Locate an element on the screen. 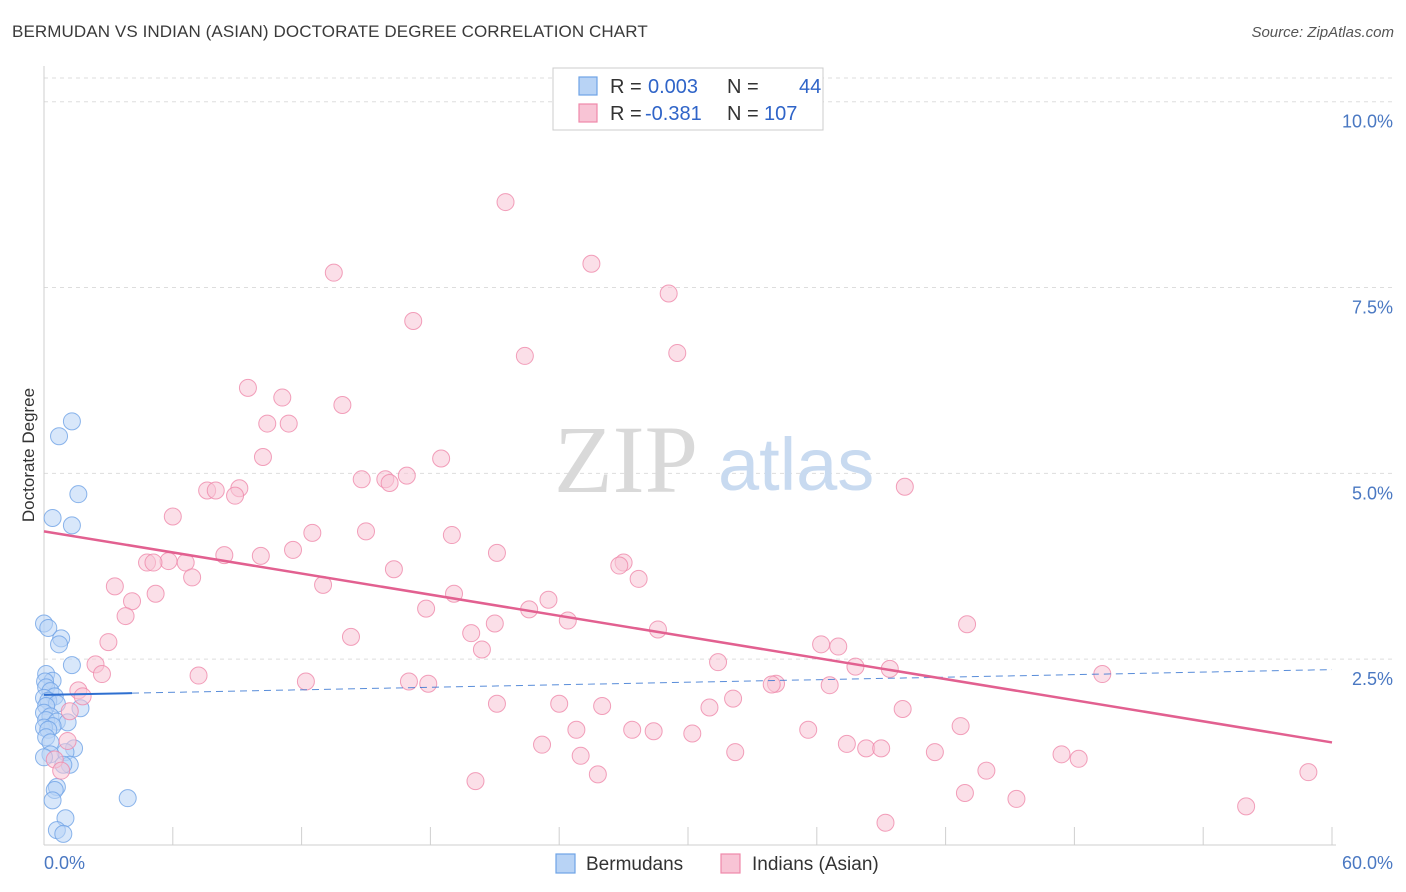  bottom-legend: Bermudans Indians (Asian) is located at coordinates (717, 864).